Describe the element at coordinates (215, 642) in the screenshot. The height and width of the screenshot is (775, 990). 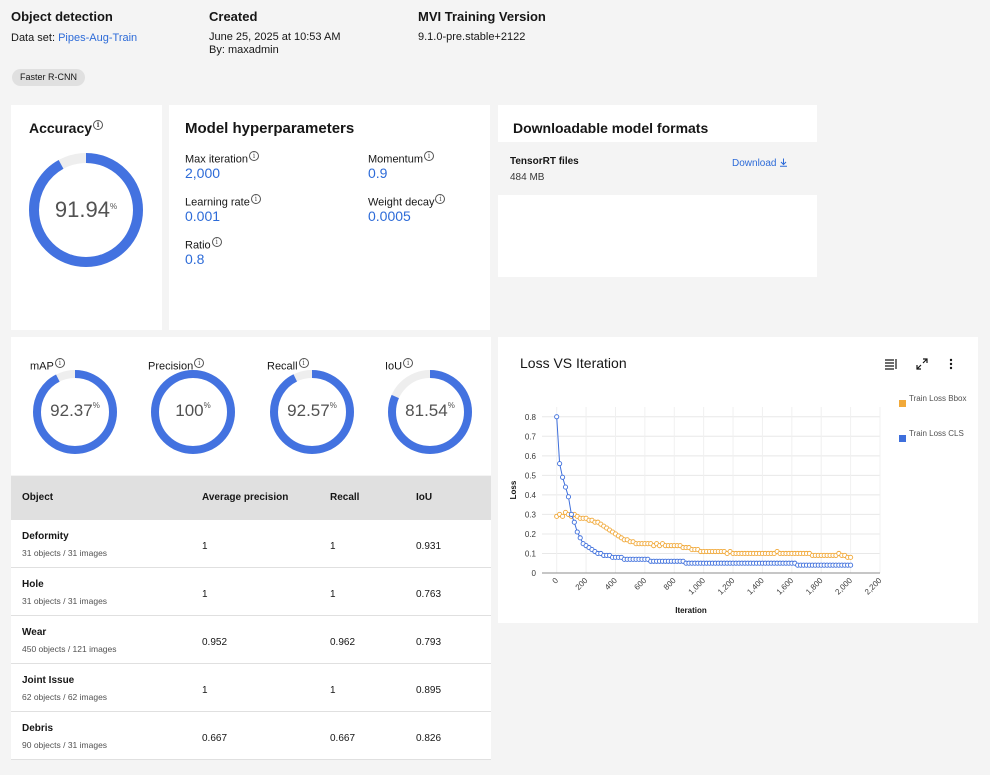
I see `row-average-precision: 0.952` at that location.